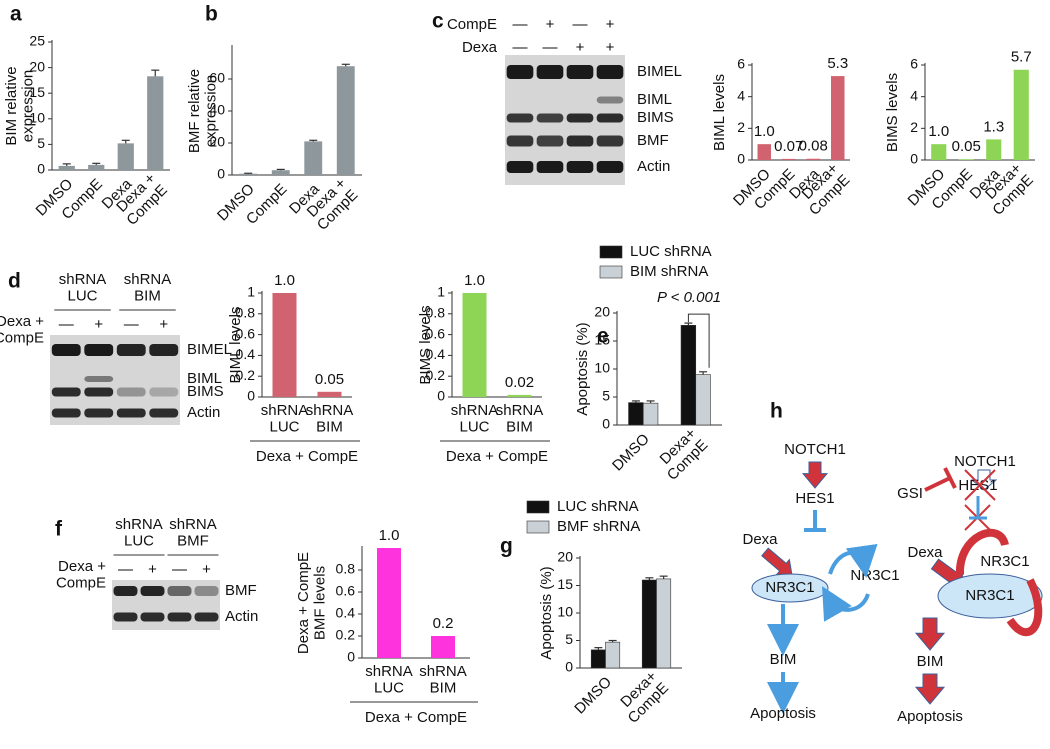  I want to click on value-label: 0.07, so click(788, 146).